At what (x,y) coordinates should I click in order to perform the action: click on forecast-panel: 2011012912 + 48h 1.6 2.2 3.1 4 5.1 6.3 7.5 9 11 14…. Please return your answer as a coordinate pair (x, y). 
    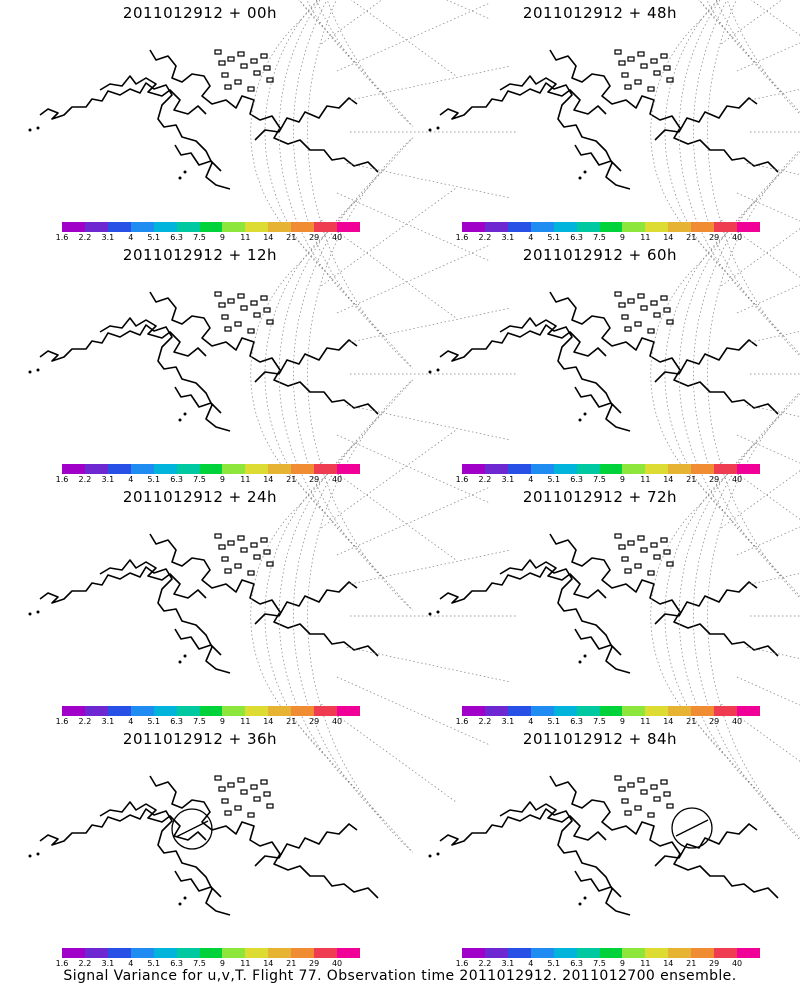
    Looking at the image, I should click on (600, 122).